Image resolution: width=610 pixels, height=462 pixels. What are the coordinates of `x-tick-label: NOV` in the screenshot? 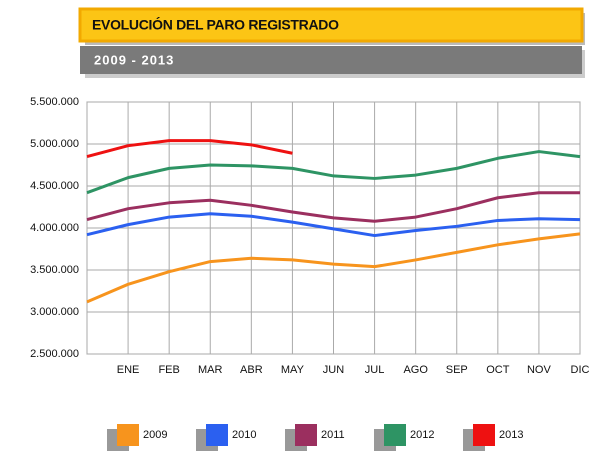 It's located at (539, 370).